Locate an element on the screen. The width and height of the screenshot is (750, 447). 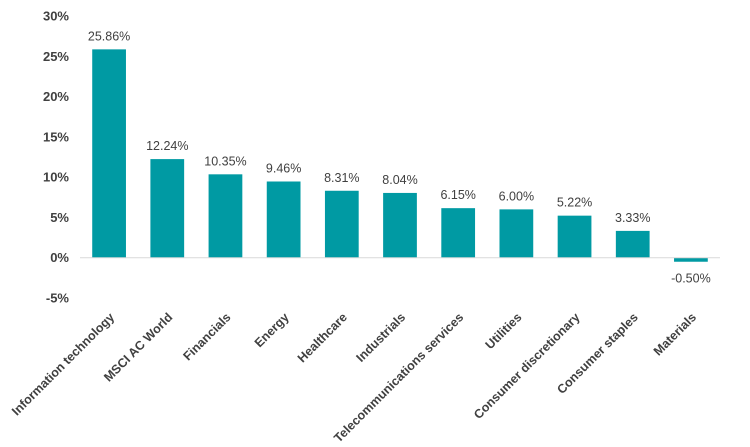
x-tick-label: Telecommunications services is located at coordinates (398, 377).